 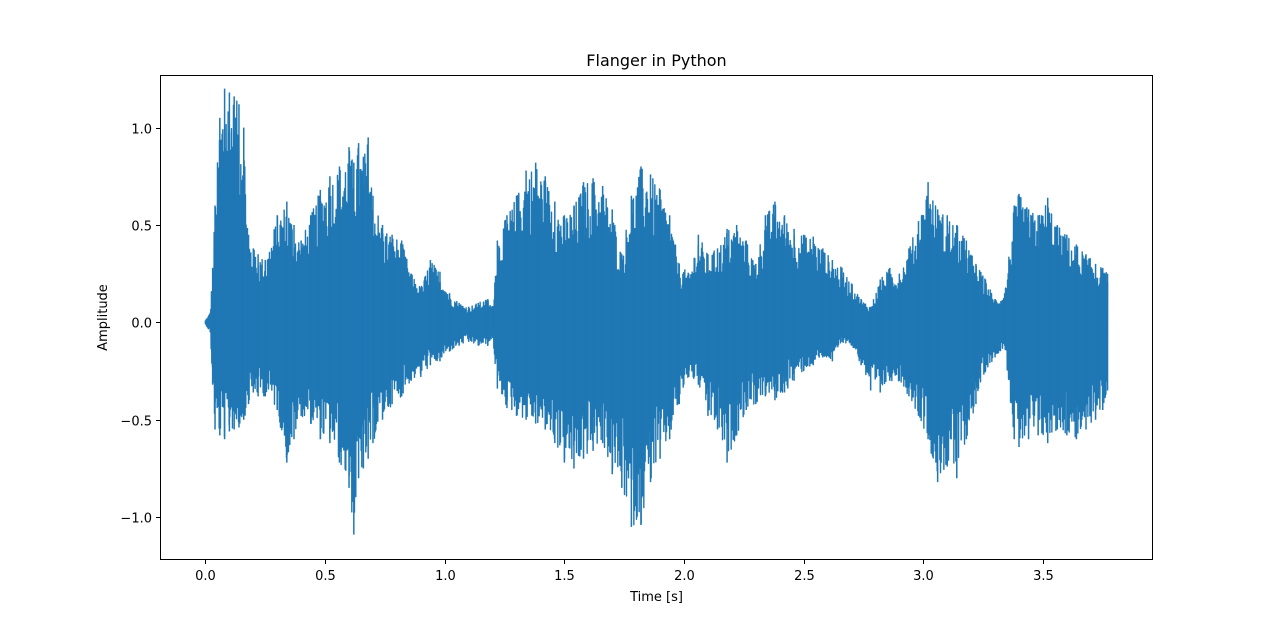 What do you see at coordinates (445, 576) in the screenshot?
I see `x-tick-label: 1.0` at bounding box center [445, 576].